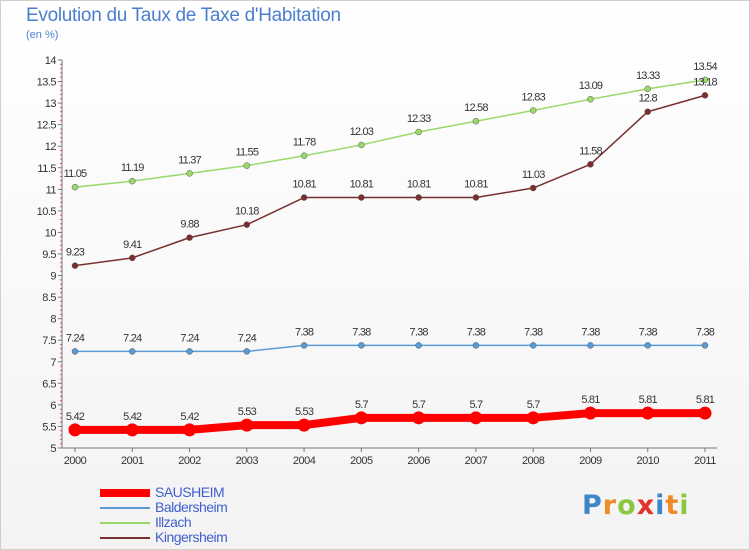 This screenshot has height=550, width=750. I want to click on y-tick-label: 13, so click(51, 104).